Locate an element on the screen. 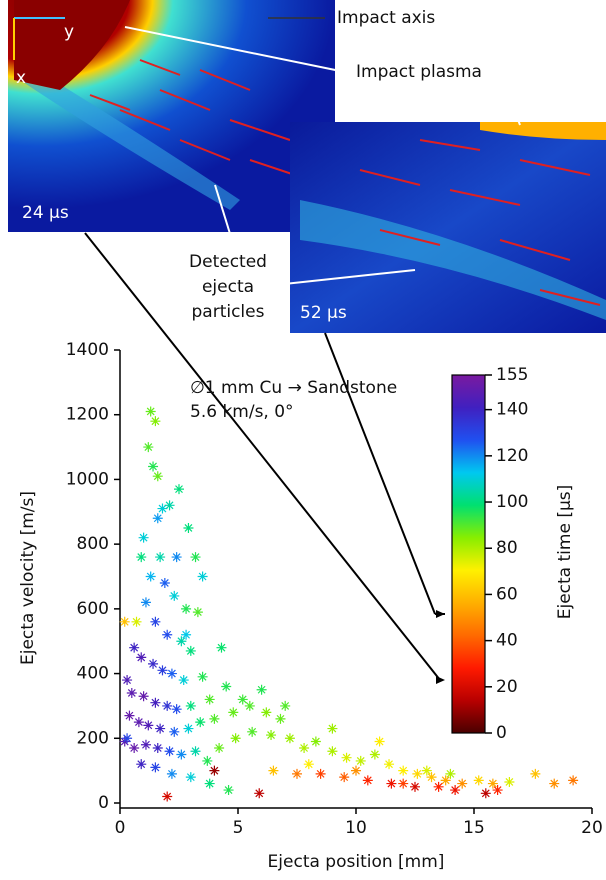  colorbar-tick-label: 155 is located at coordinates (512, 375).